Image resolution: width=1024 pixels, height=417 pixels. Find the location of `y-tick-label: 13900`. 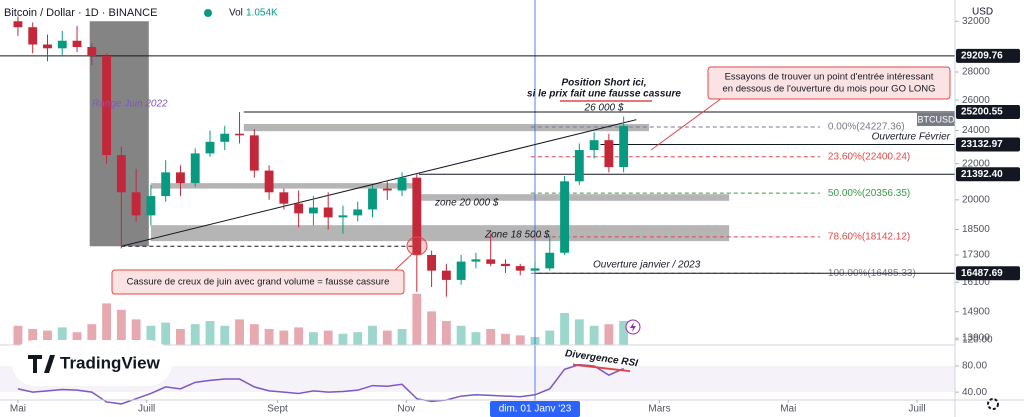

y-tick-label: 13900 is located at coordinates (976, 338).